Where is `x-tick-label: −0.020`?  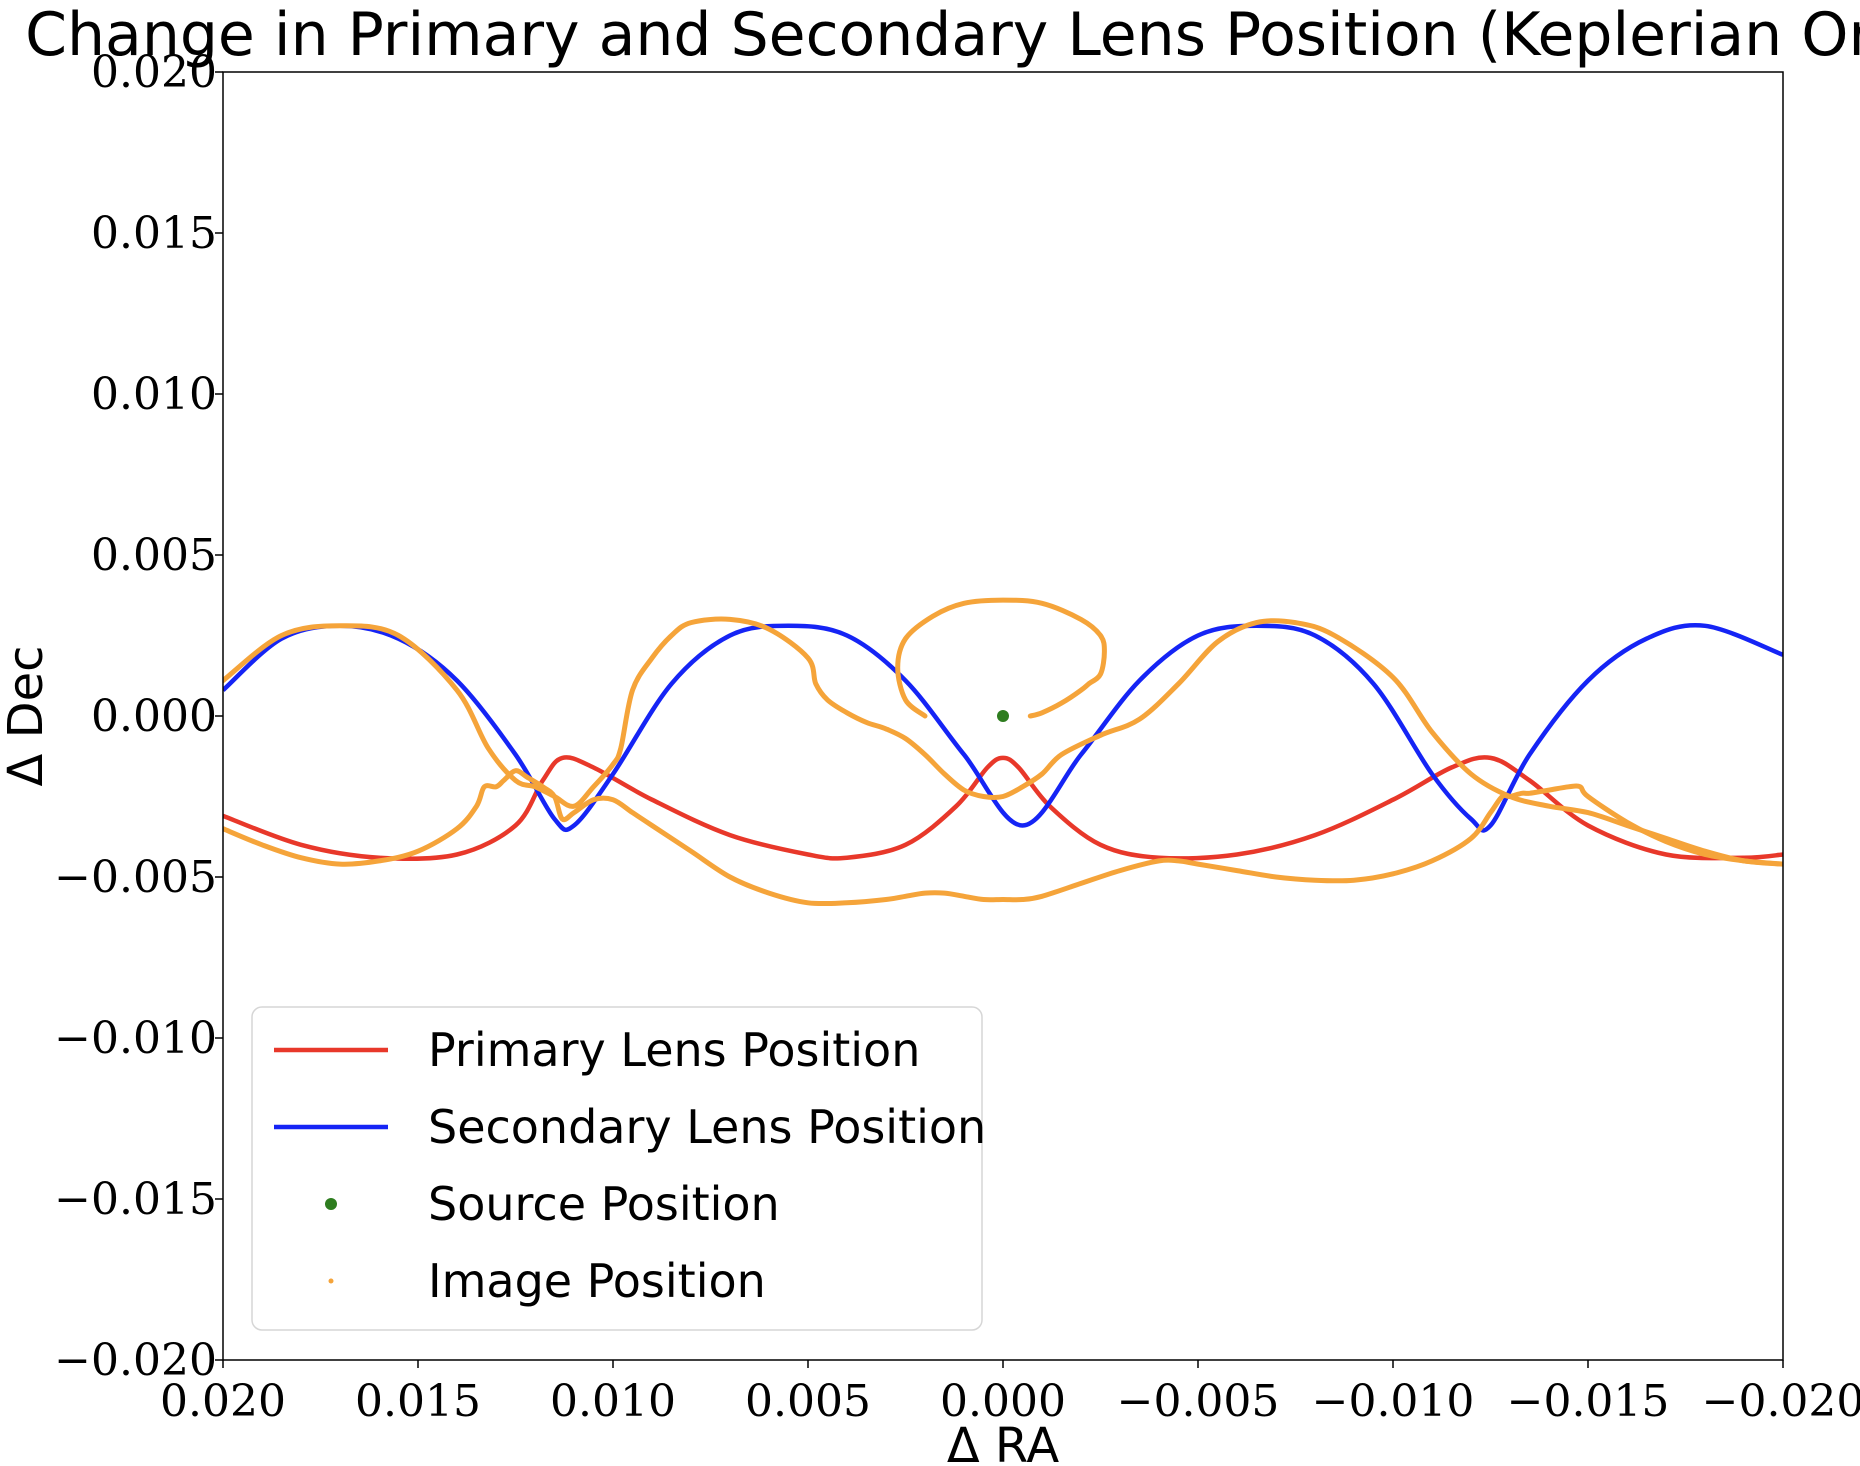 x-tick-label: −0.020 is located at coordinates (1781, 1401).